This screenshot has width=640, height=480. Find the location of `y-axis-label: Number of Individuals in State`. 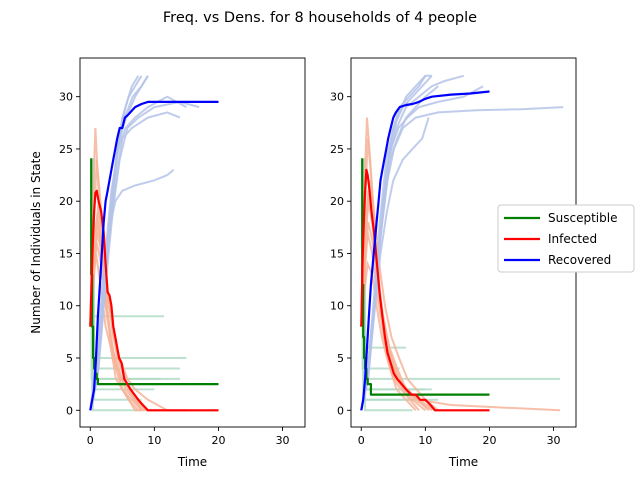

y-axis-label: Number of Individuals in State is located at coordinates (36, 242).